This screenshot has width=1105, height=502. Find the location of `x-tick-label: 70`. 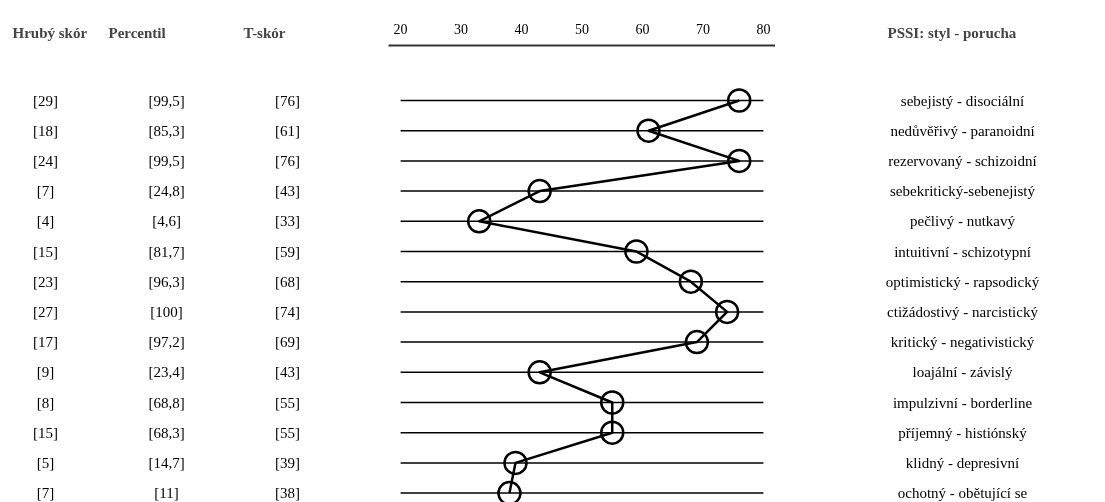

x-tick-label: 70 is located at coordinates (702, 29).